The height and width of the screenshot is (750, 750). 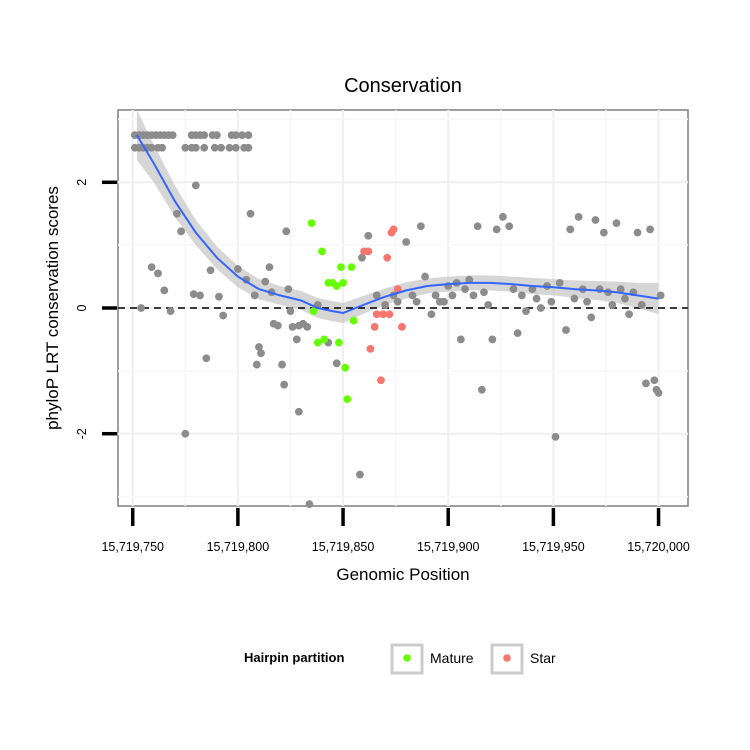 What do you see at coordinates (343, 547) in the screenshot?
I see `x-tick-label: 15,719,850` at bounding box center [343, 547].